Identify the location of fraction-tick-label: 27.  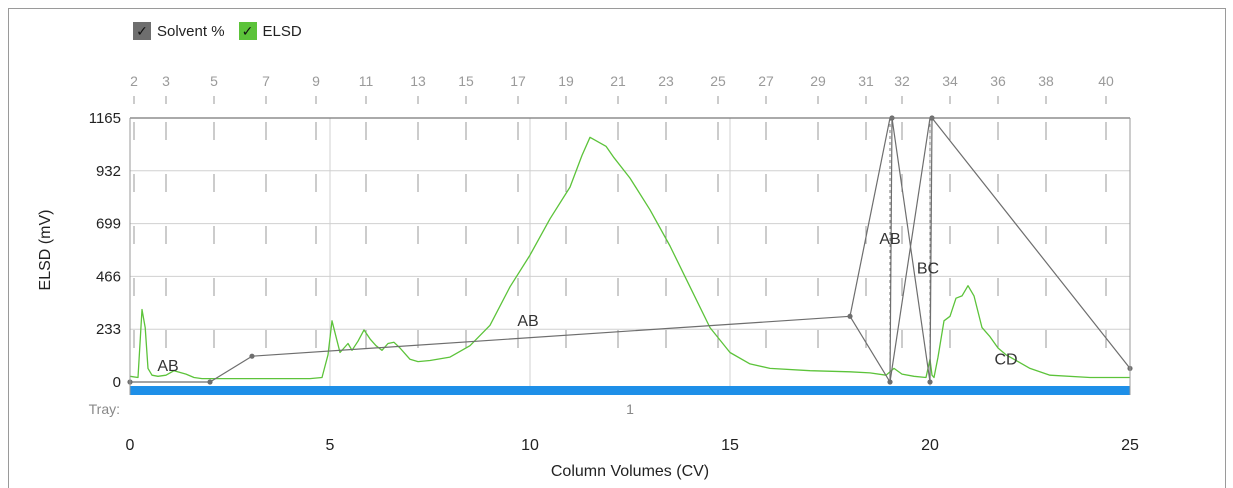
(766, 81).